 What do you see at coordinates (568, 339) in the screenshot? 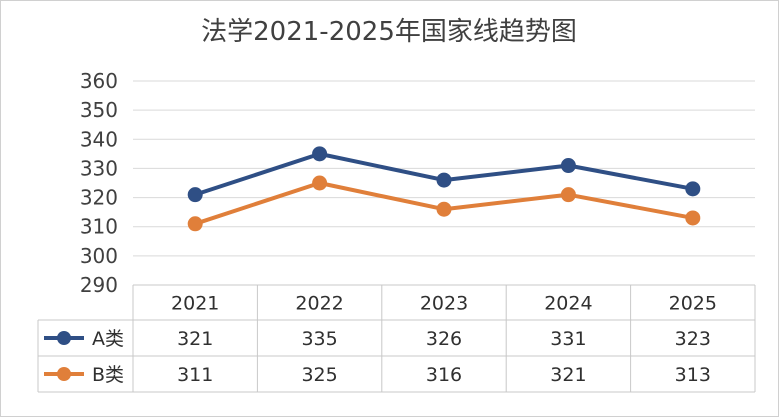
I see `table-value: 331` at bounding box center [568, 339].